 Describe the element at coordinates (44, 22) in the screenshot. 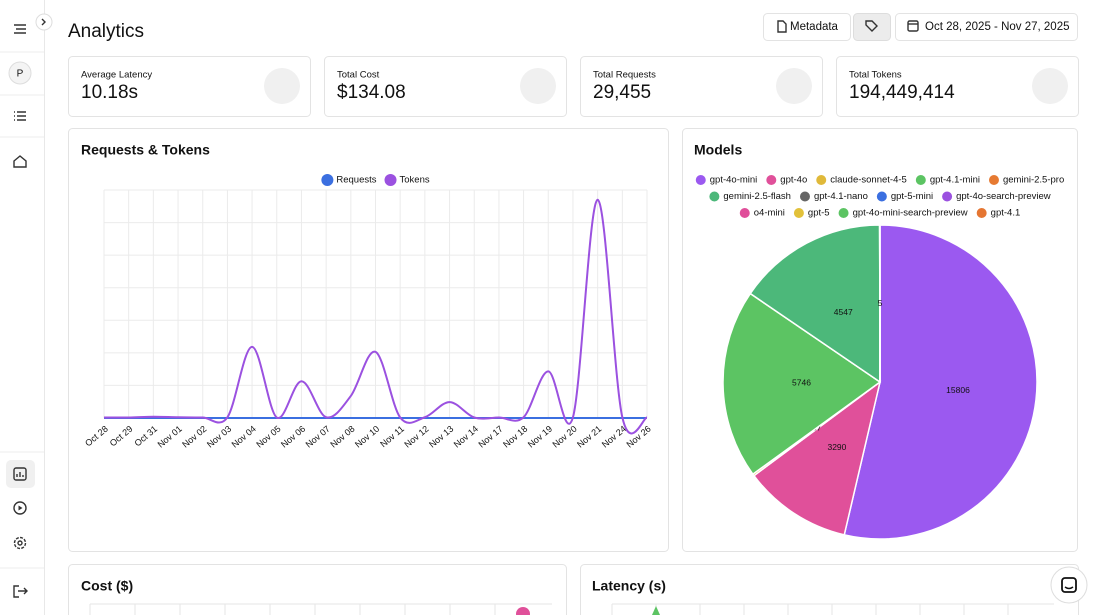

I see `collapse-button` at that location.